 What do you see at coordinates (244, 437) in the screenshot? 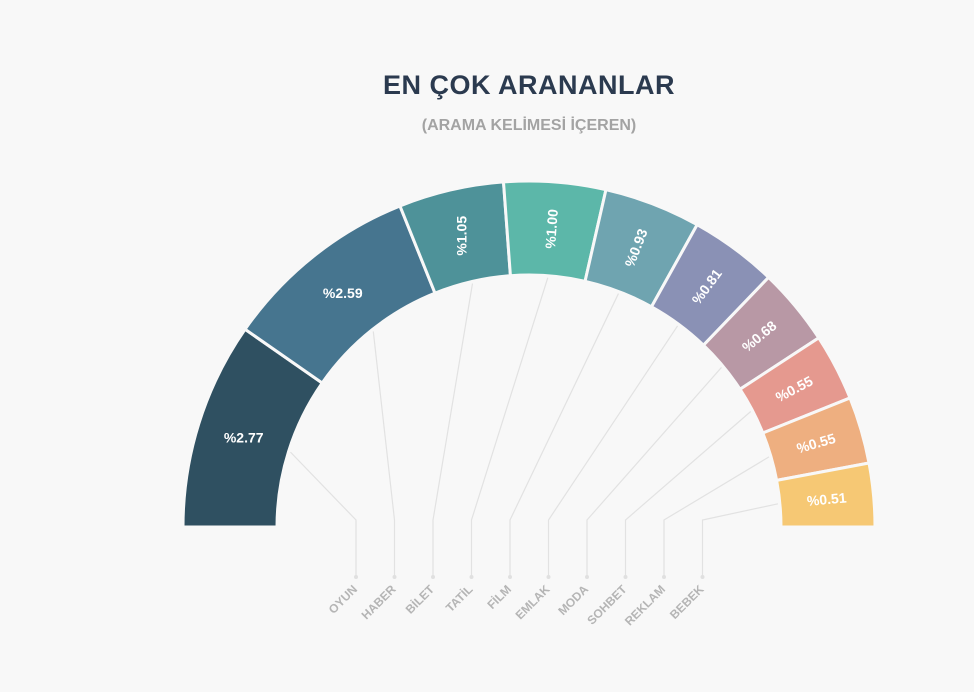
I see `value-label-0: %2.77` at bounding box center [244, 437].